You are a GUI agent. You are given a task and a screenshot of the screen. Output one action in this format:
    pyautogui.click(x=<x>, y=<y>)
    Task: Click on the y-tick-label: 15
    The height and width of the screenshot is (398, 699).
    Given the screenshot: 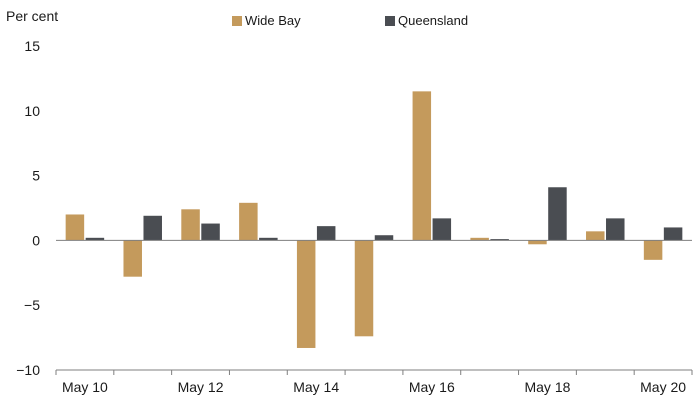 What is the action you would take?
    pyautogui.click(x=32, y=46)
    